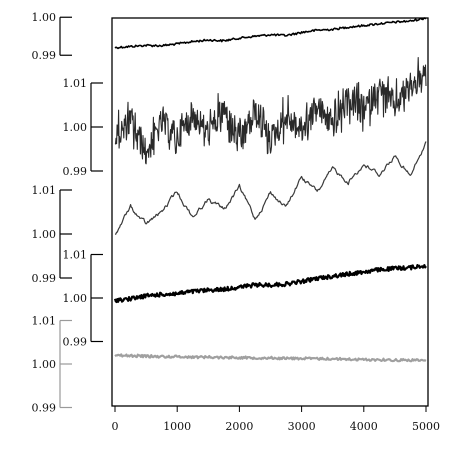 The width and height of the screenshot is (450, 451). I want to click on y-axis-2: 1.01 1.00 0.99, so click(83, 127).